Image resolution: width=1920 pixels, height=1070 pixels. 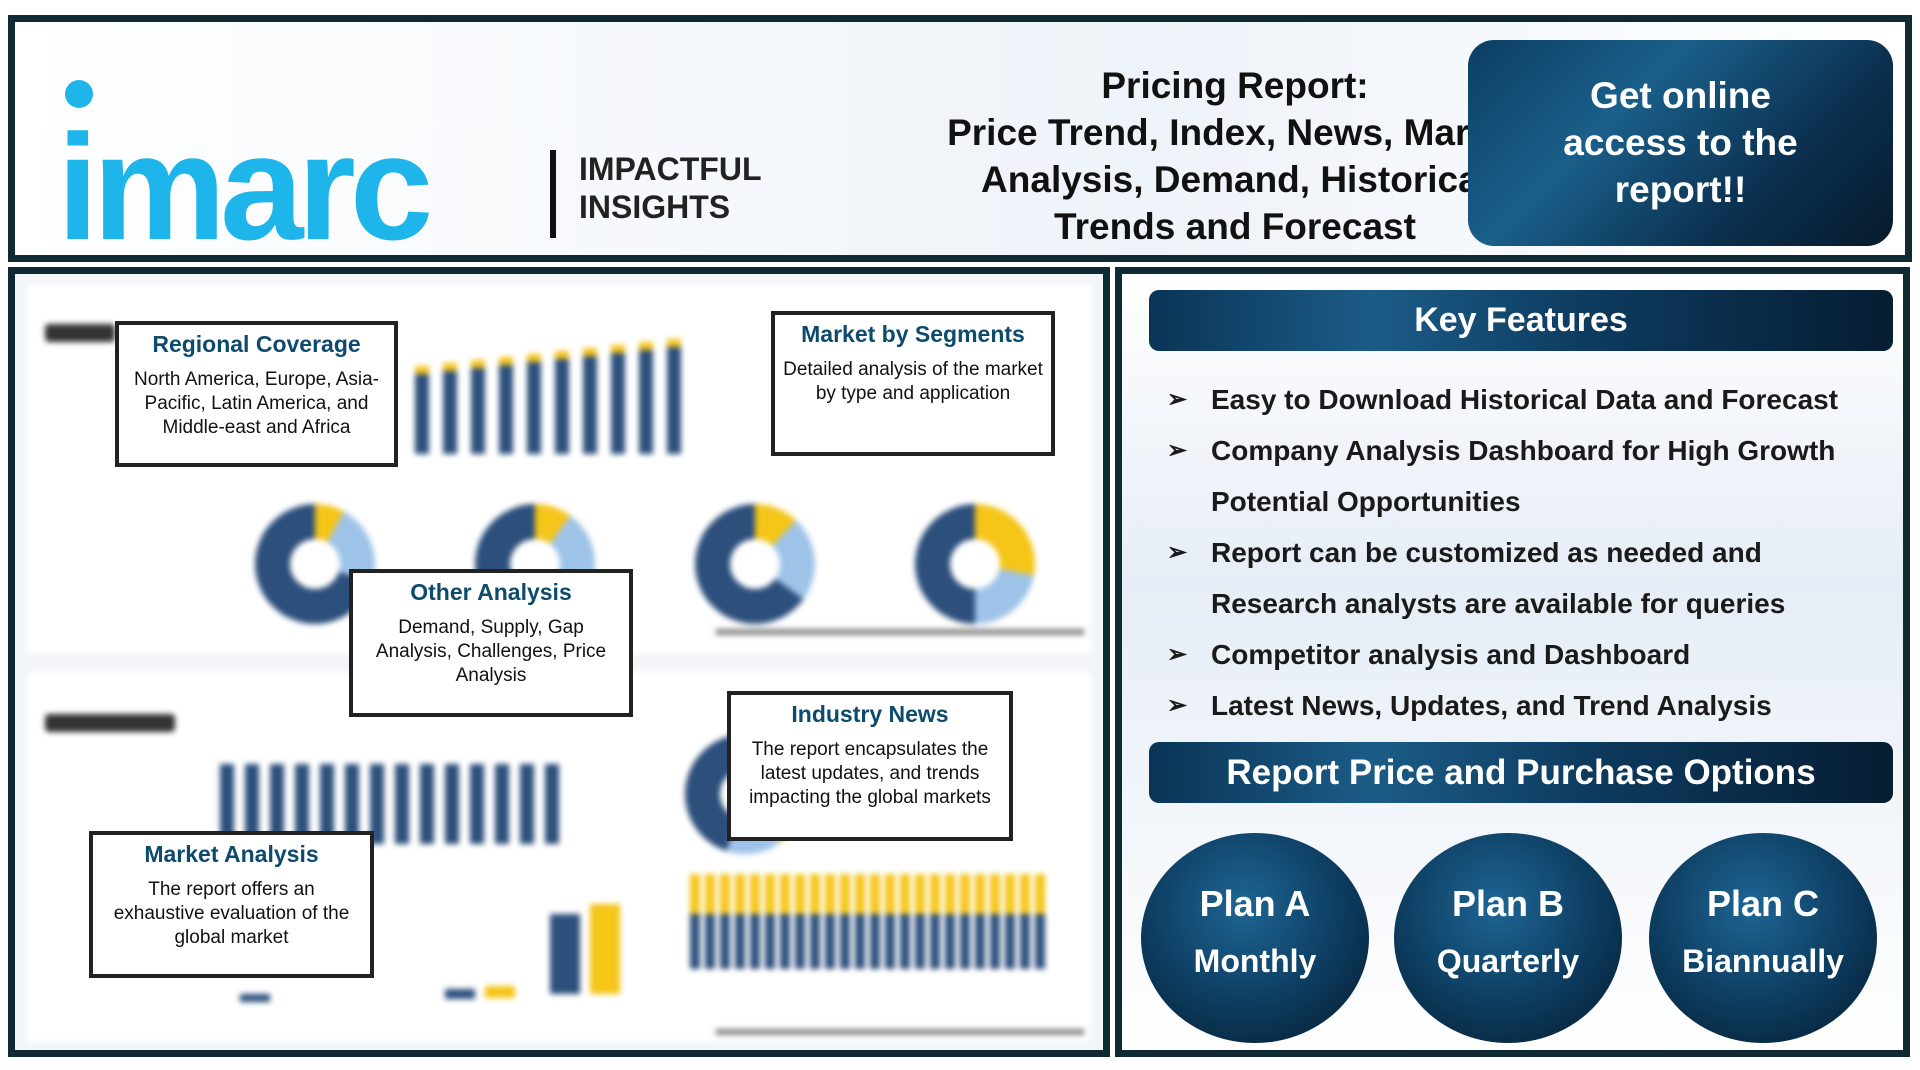 What do you see at coordinates (1521, 772) in the screenshot?
I see `pricing-header: Report Price and Purchase Options` at bounding box center [1521, 772].